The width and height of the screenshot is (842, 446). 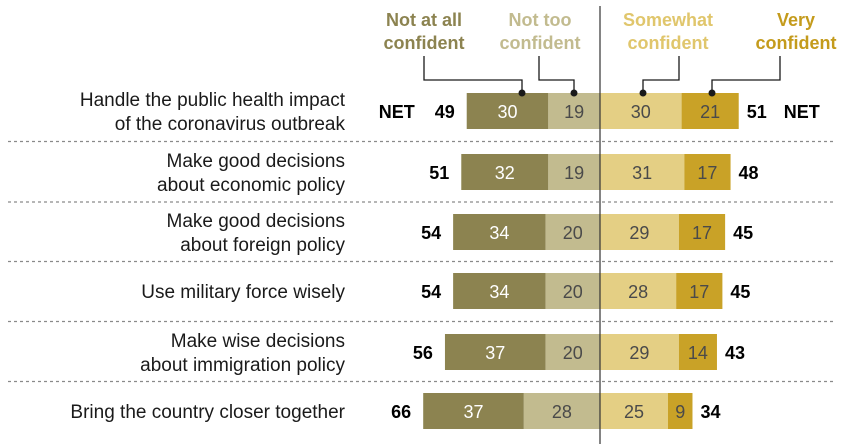 What do you see at coordinates (802, 112) in the screenshot?
I see `net-word-right: NET` at bounding box center [802, 112].